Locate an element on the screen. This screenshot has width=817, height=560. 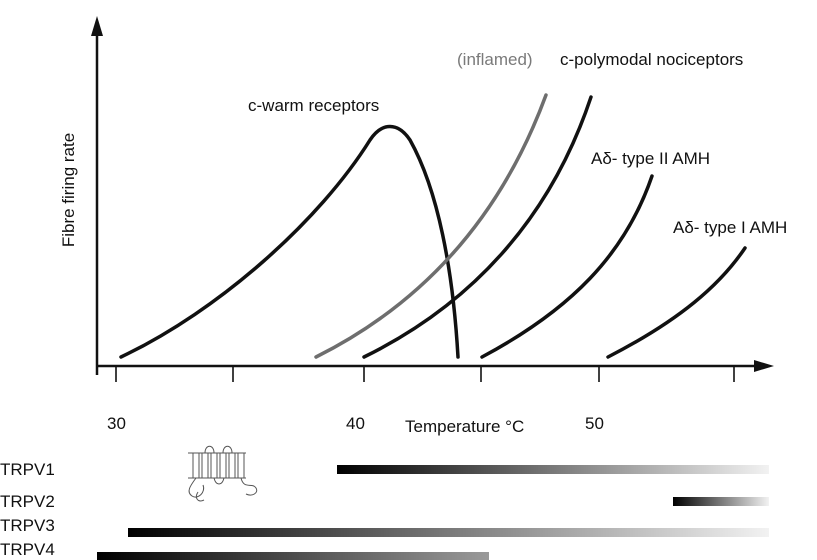
y-axis-label: Fibre firing rate is located at coordinates (68, 190).